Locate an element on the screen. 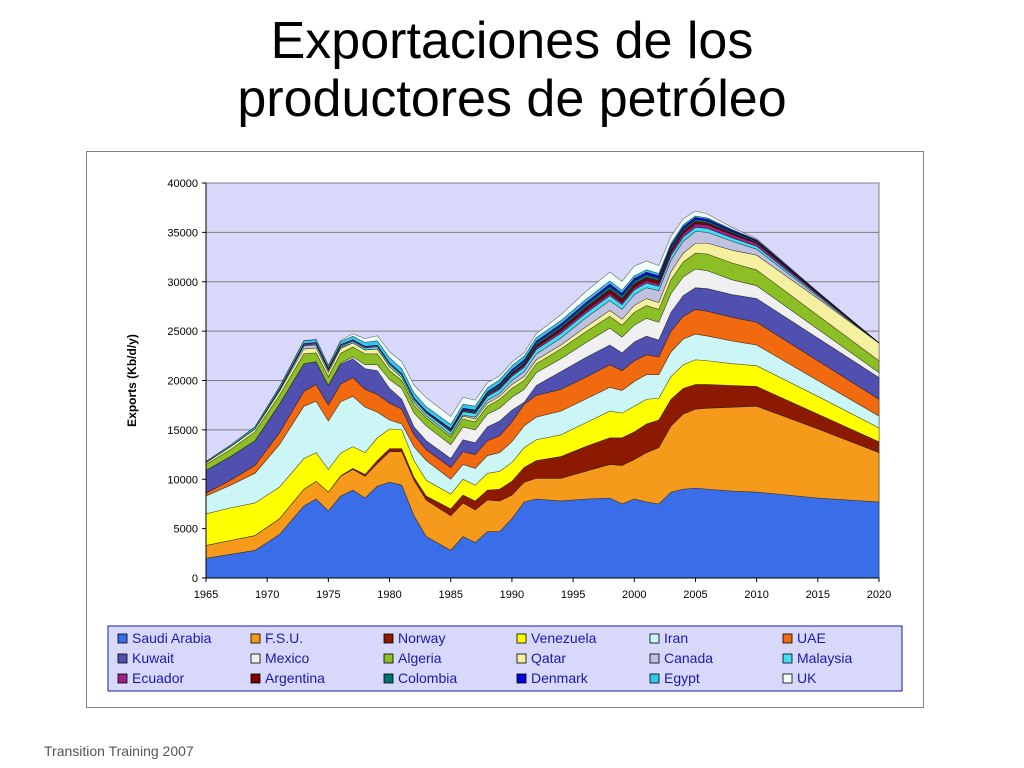  legend-swatch-algeria is located at coordinates (388, 658).